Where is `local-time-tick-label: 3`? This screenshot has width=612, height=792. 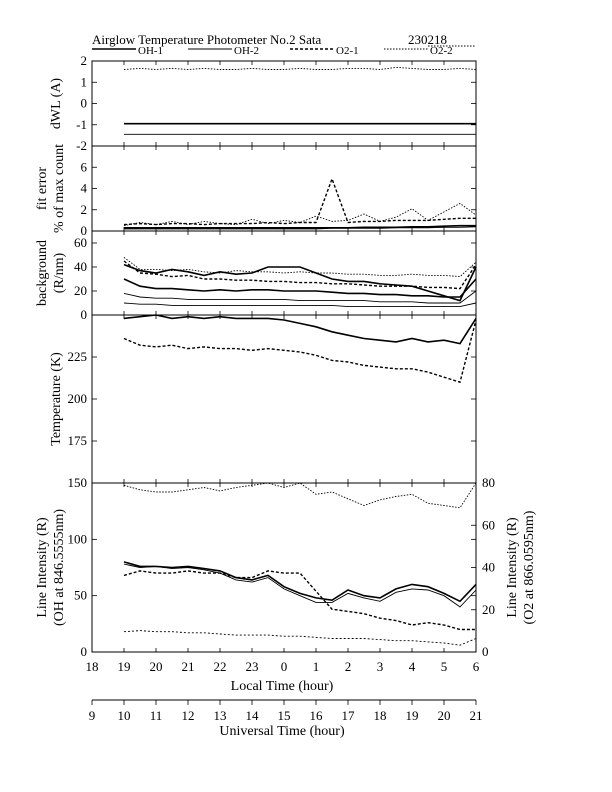
local-time-tick-label: 3 is located at coordinates (380, 666).